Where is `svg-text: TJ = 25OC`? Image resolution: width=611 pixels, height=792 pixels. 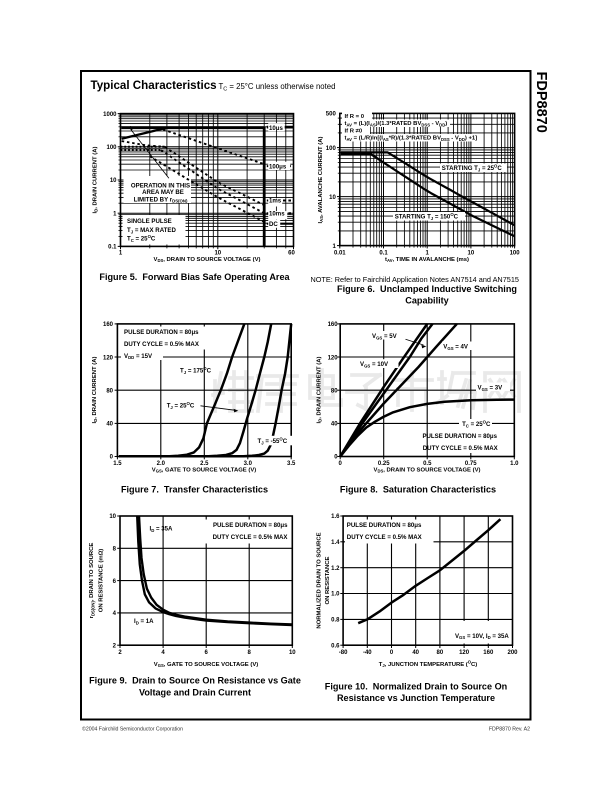
svg-text: TJ = 25OC is located at coordinates (181, 405).